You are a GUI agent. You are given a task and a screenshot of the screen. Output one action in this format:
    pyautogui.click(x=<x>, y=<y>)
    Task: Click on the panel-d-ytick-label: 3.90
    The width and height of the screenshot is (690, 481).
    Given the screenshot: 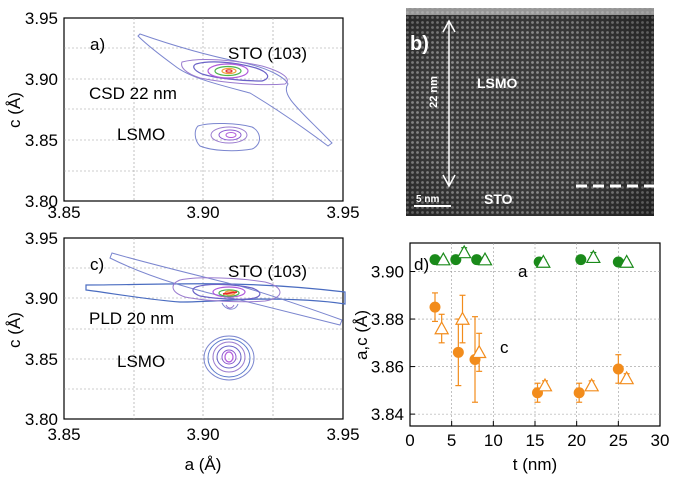 What is the action you would take?
    pyautogui.click(x=387, y=272)
    